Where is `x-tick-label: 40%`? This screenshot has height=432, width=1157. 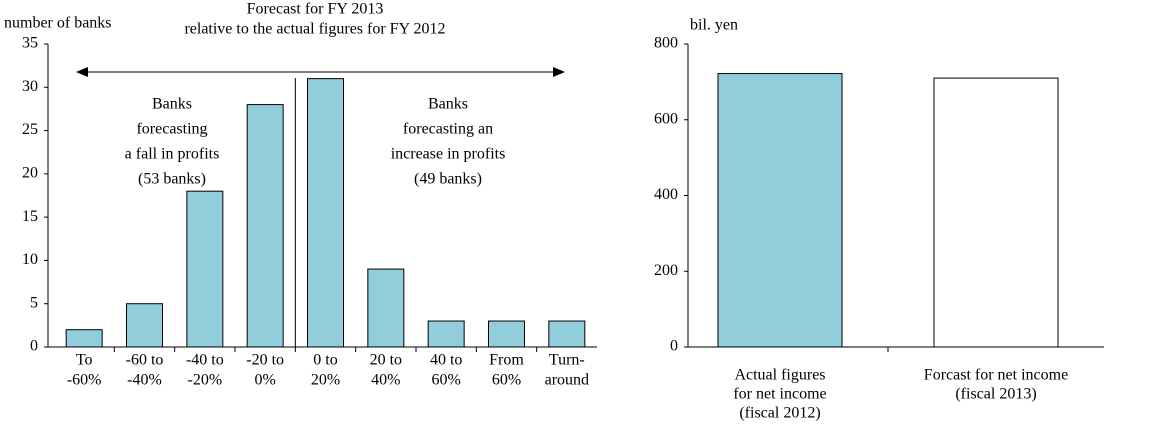 x-tick-label: 40% is located at coordinates (385, 380).